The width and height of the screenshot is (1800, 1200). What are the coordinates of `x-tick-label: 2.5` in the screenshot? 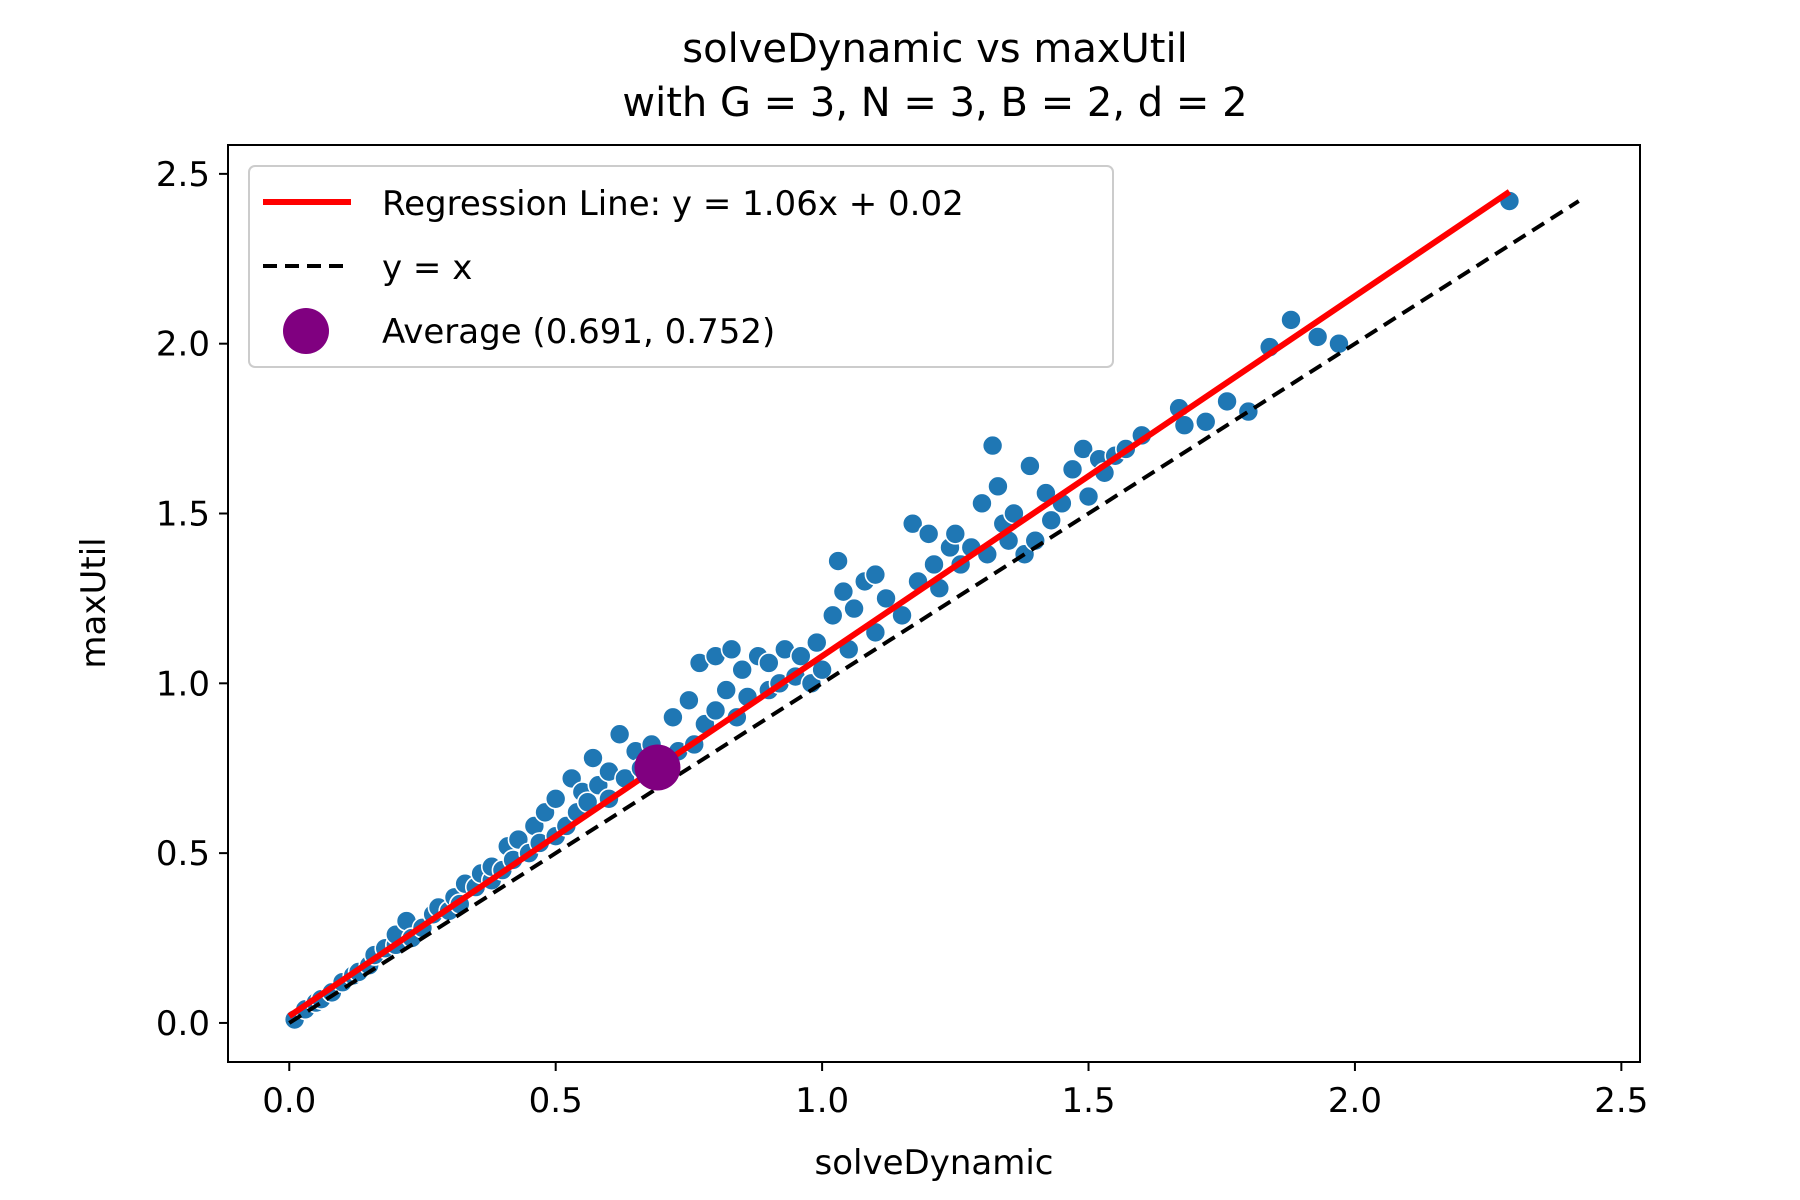 It's located at (1621, 1101).